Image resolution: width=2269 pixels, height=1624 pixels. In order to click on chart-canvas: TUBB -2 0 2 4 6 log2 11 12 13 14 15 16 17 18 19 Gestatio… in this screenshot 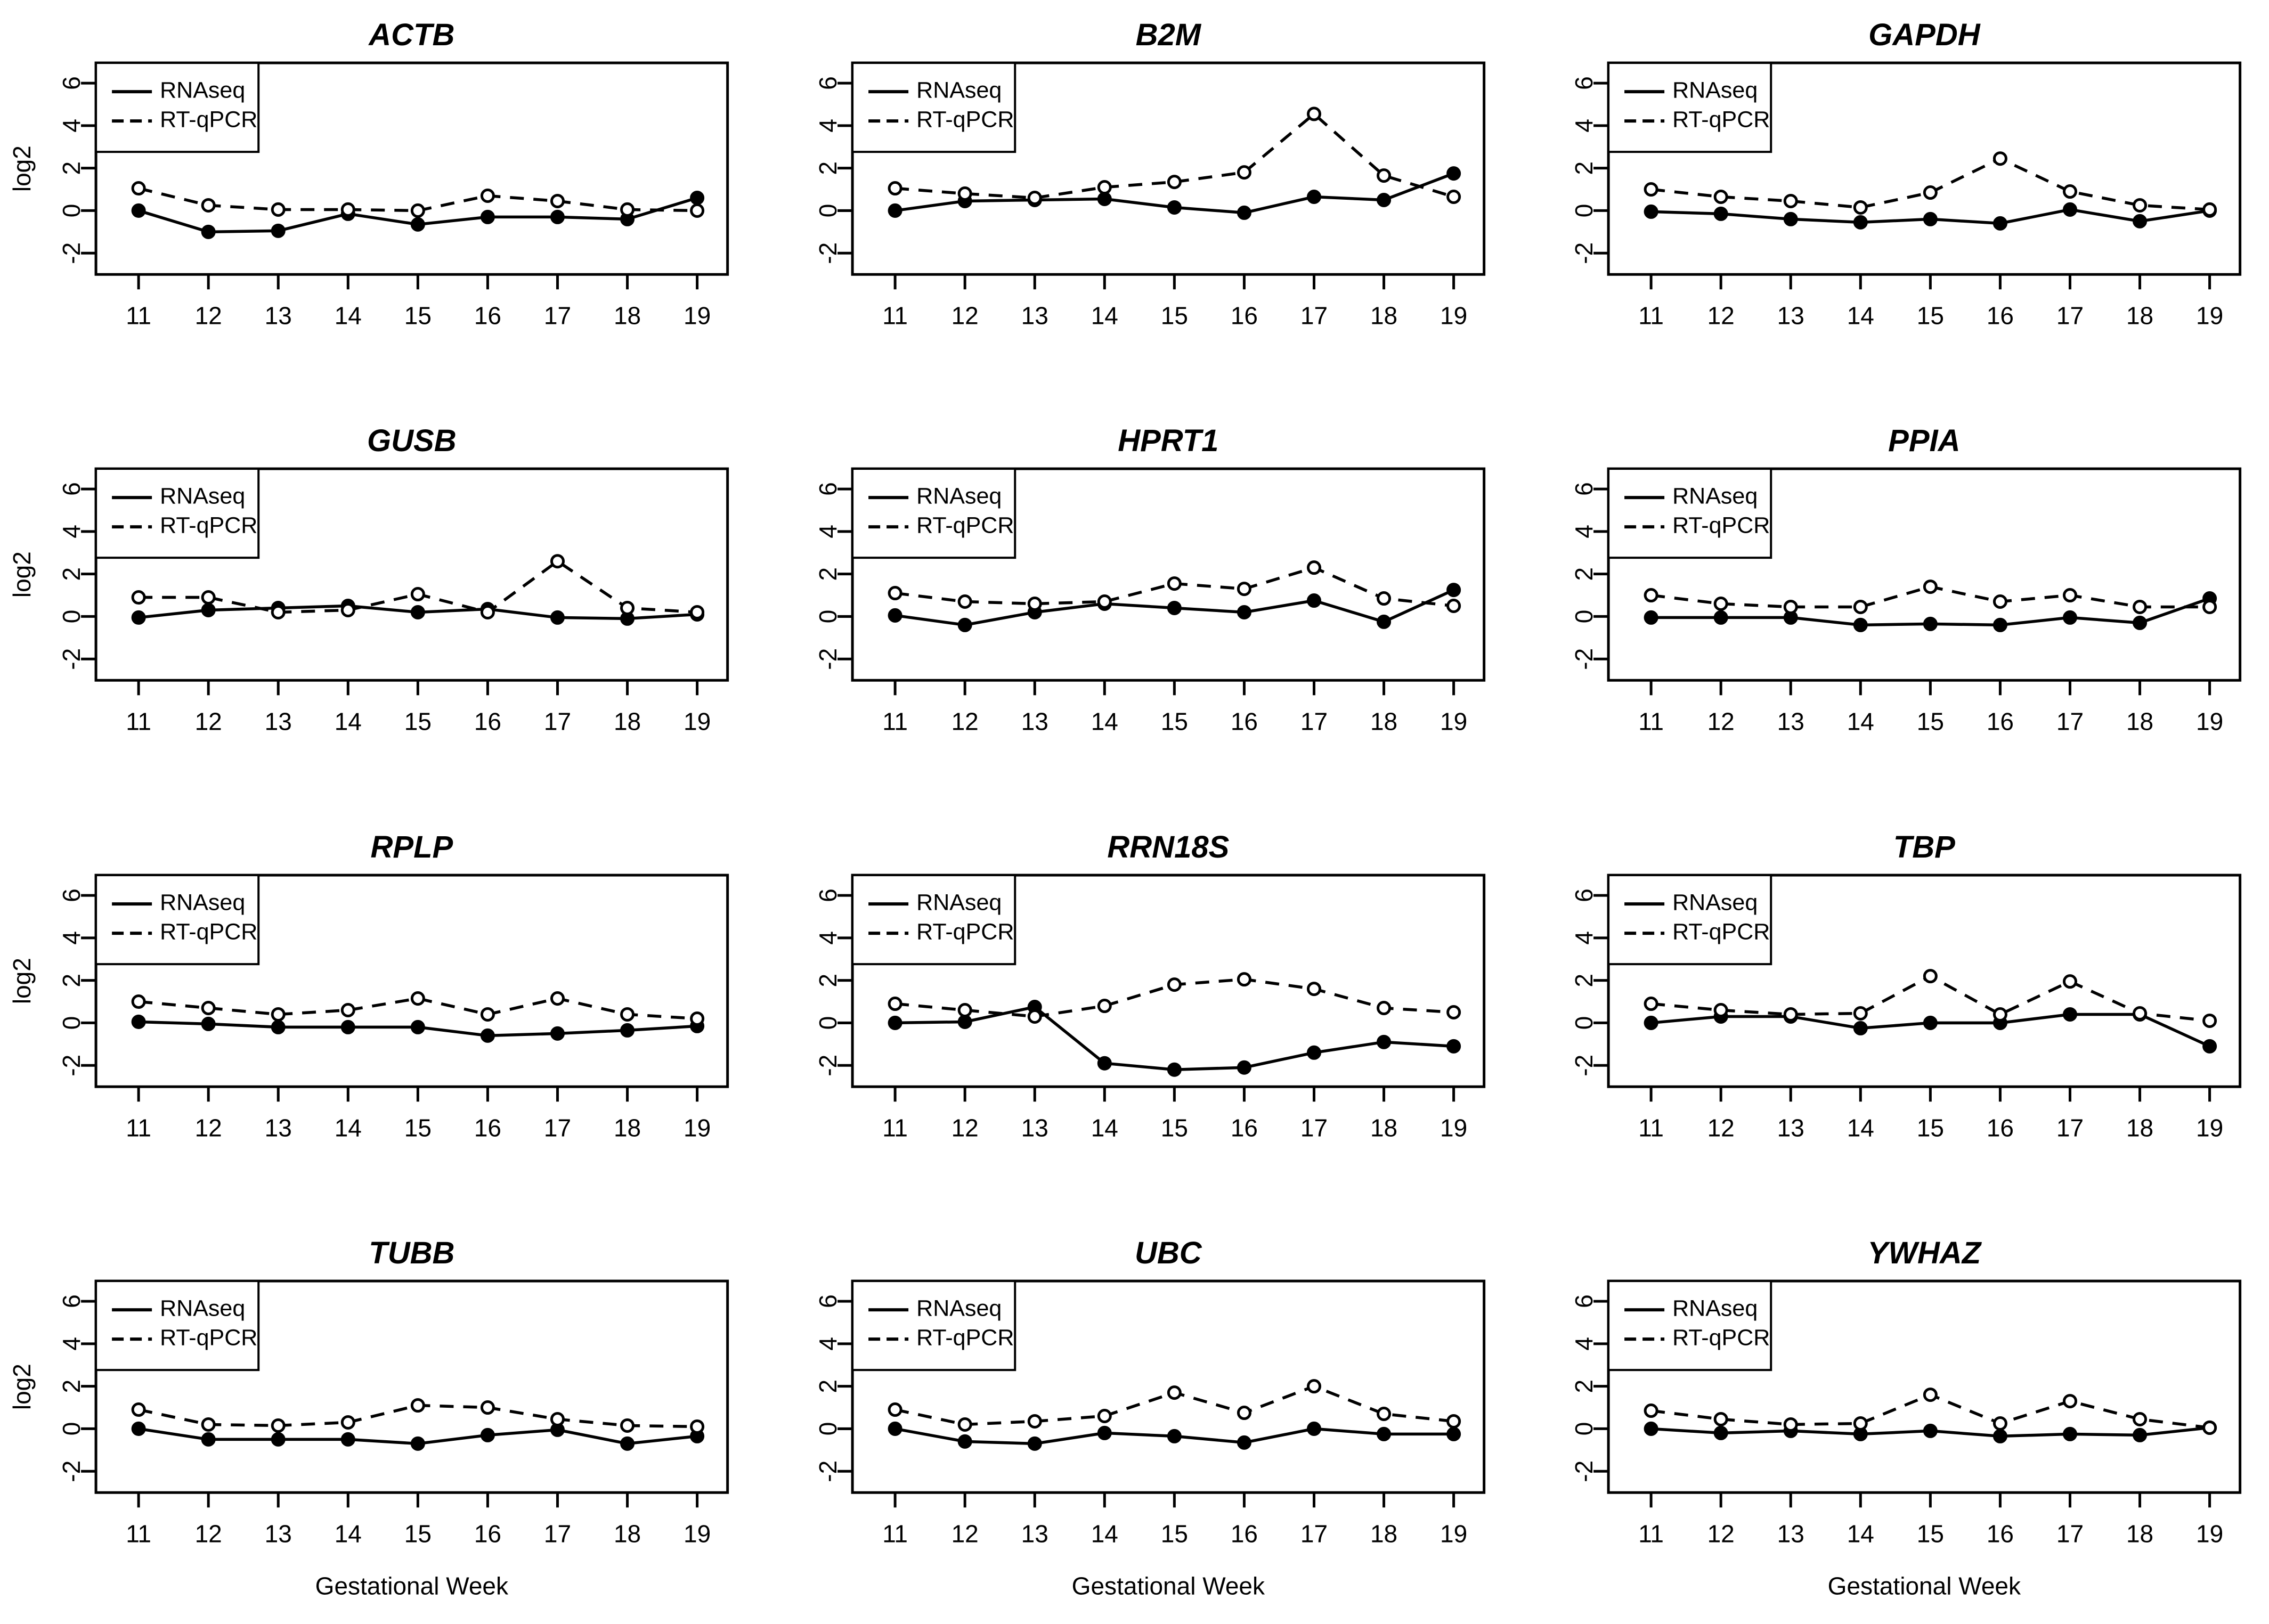, I will do `click(368, 1417)`.